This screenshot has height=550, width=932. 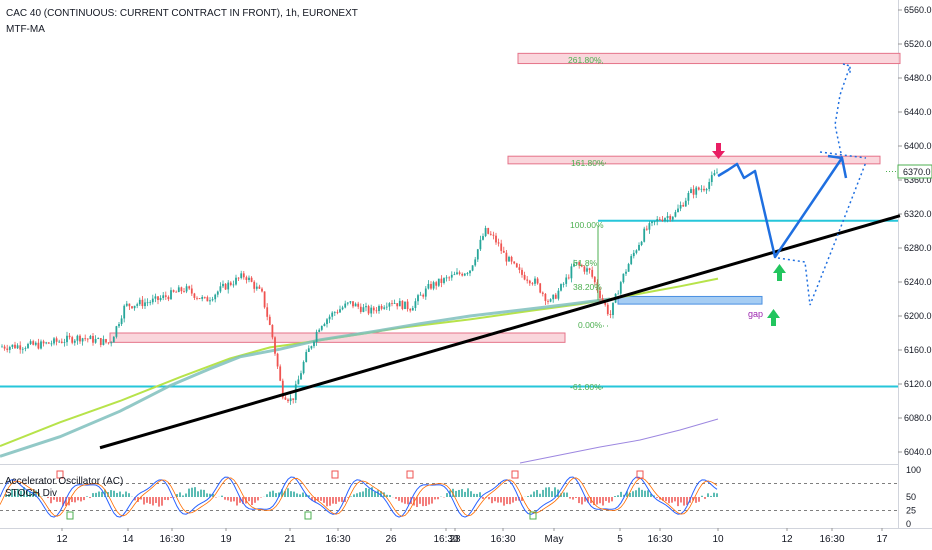 I want to click on time-tick-label: 16:30, so click(x=445, y=539).